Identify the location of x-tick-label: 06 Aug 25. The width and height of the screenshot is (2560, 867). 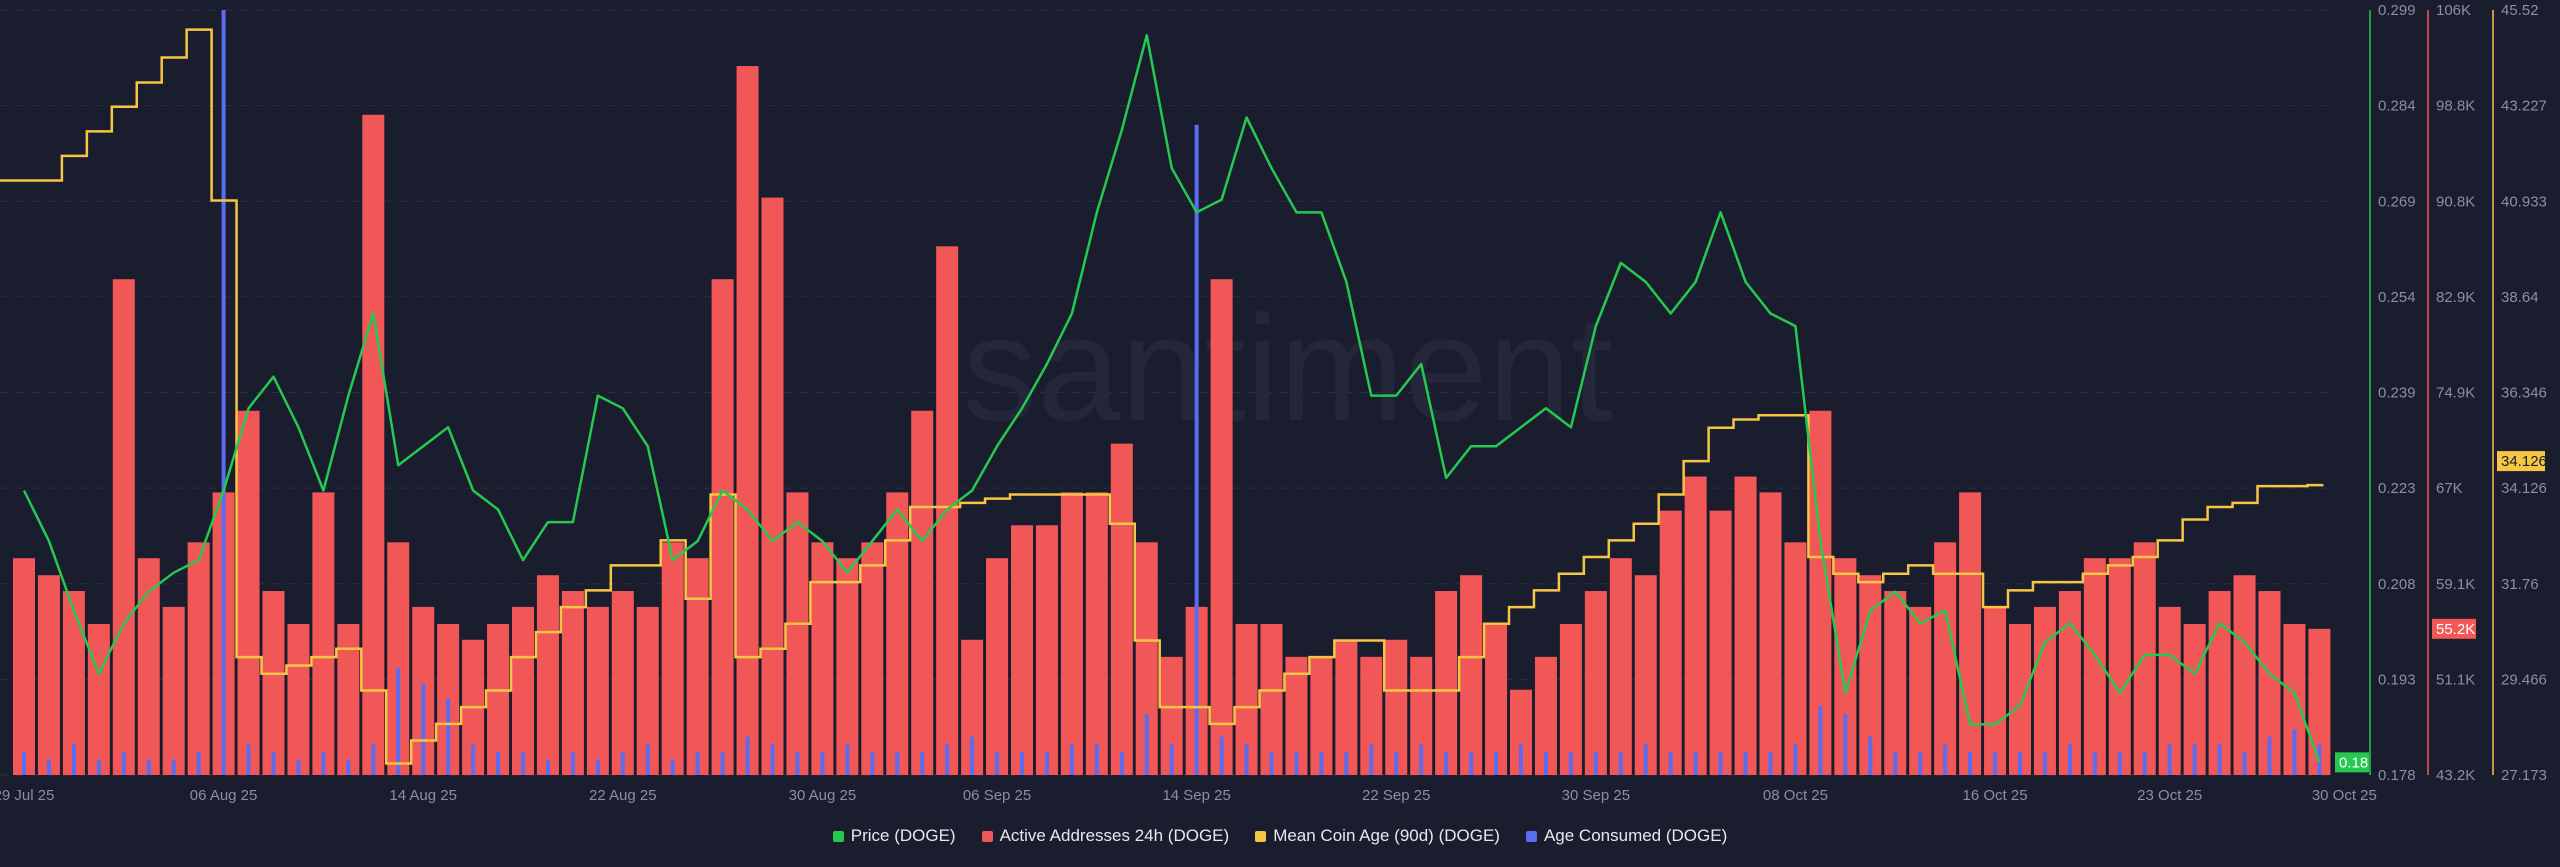
(224, 795).